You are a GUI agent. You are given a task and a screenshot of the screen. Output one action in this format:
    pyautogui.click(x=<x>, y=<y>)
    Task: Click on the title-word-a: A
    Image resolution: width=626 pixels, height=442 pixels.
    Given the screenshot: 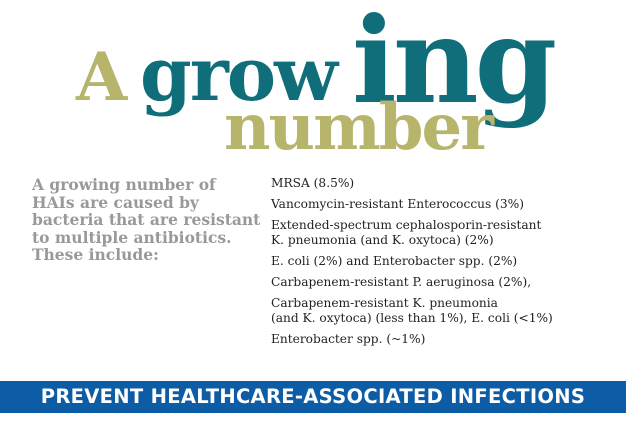 What is the action you would take?
    pyautogui.click(x=102, y=77)
    